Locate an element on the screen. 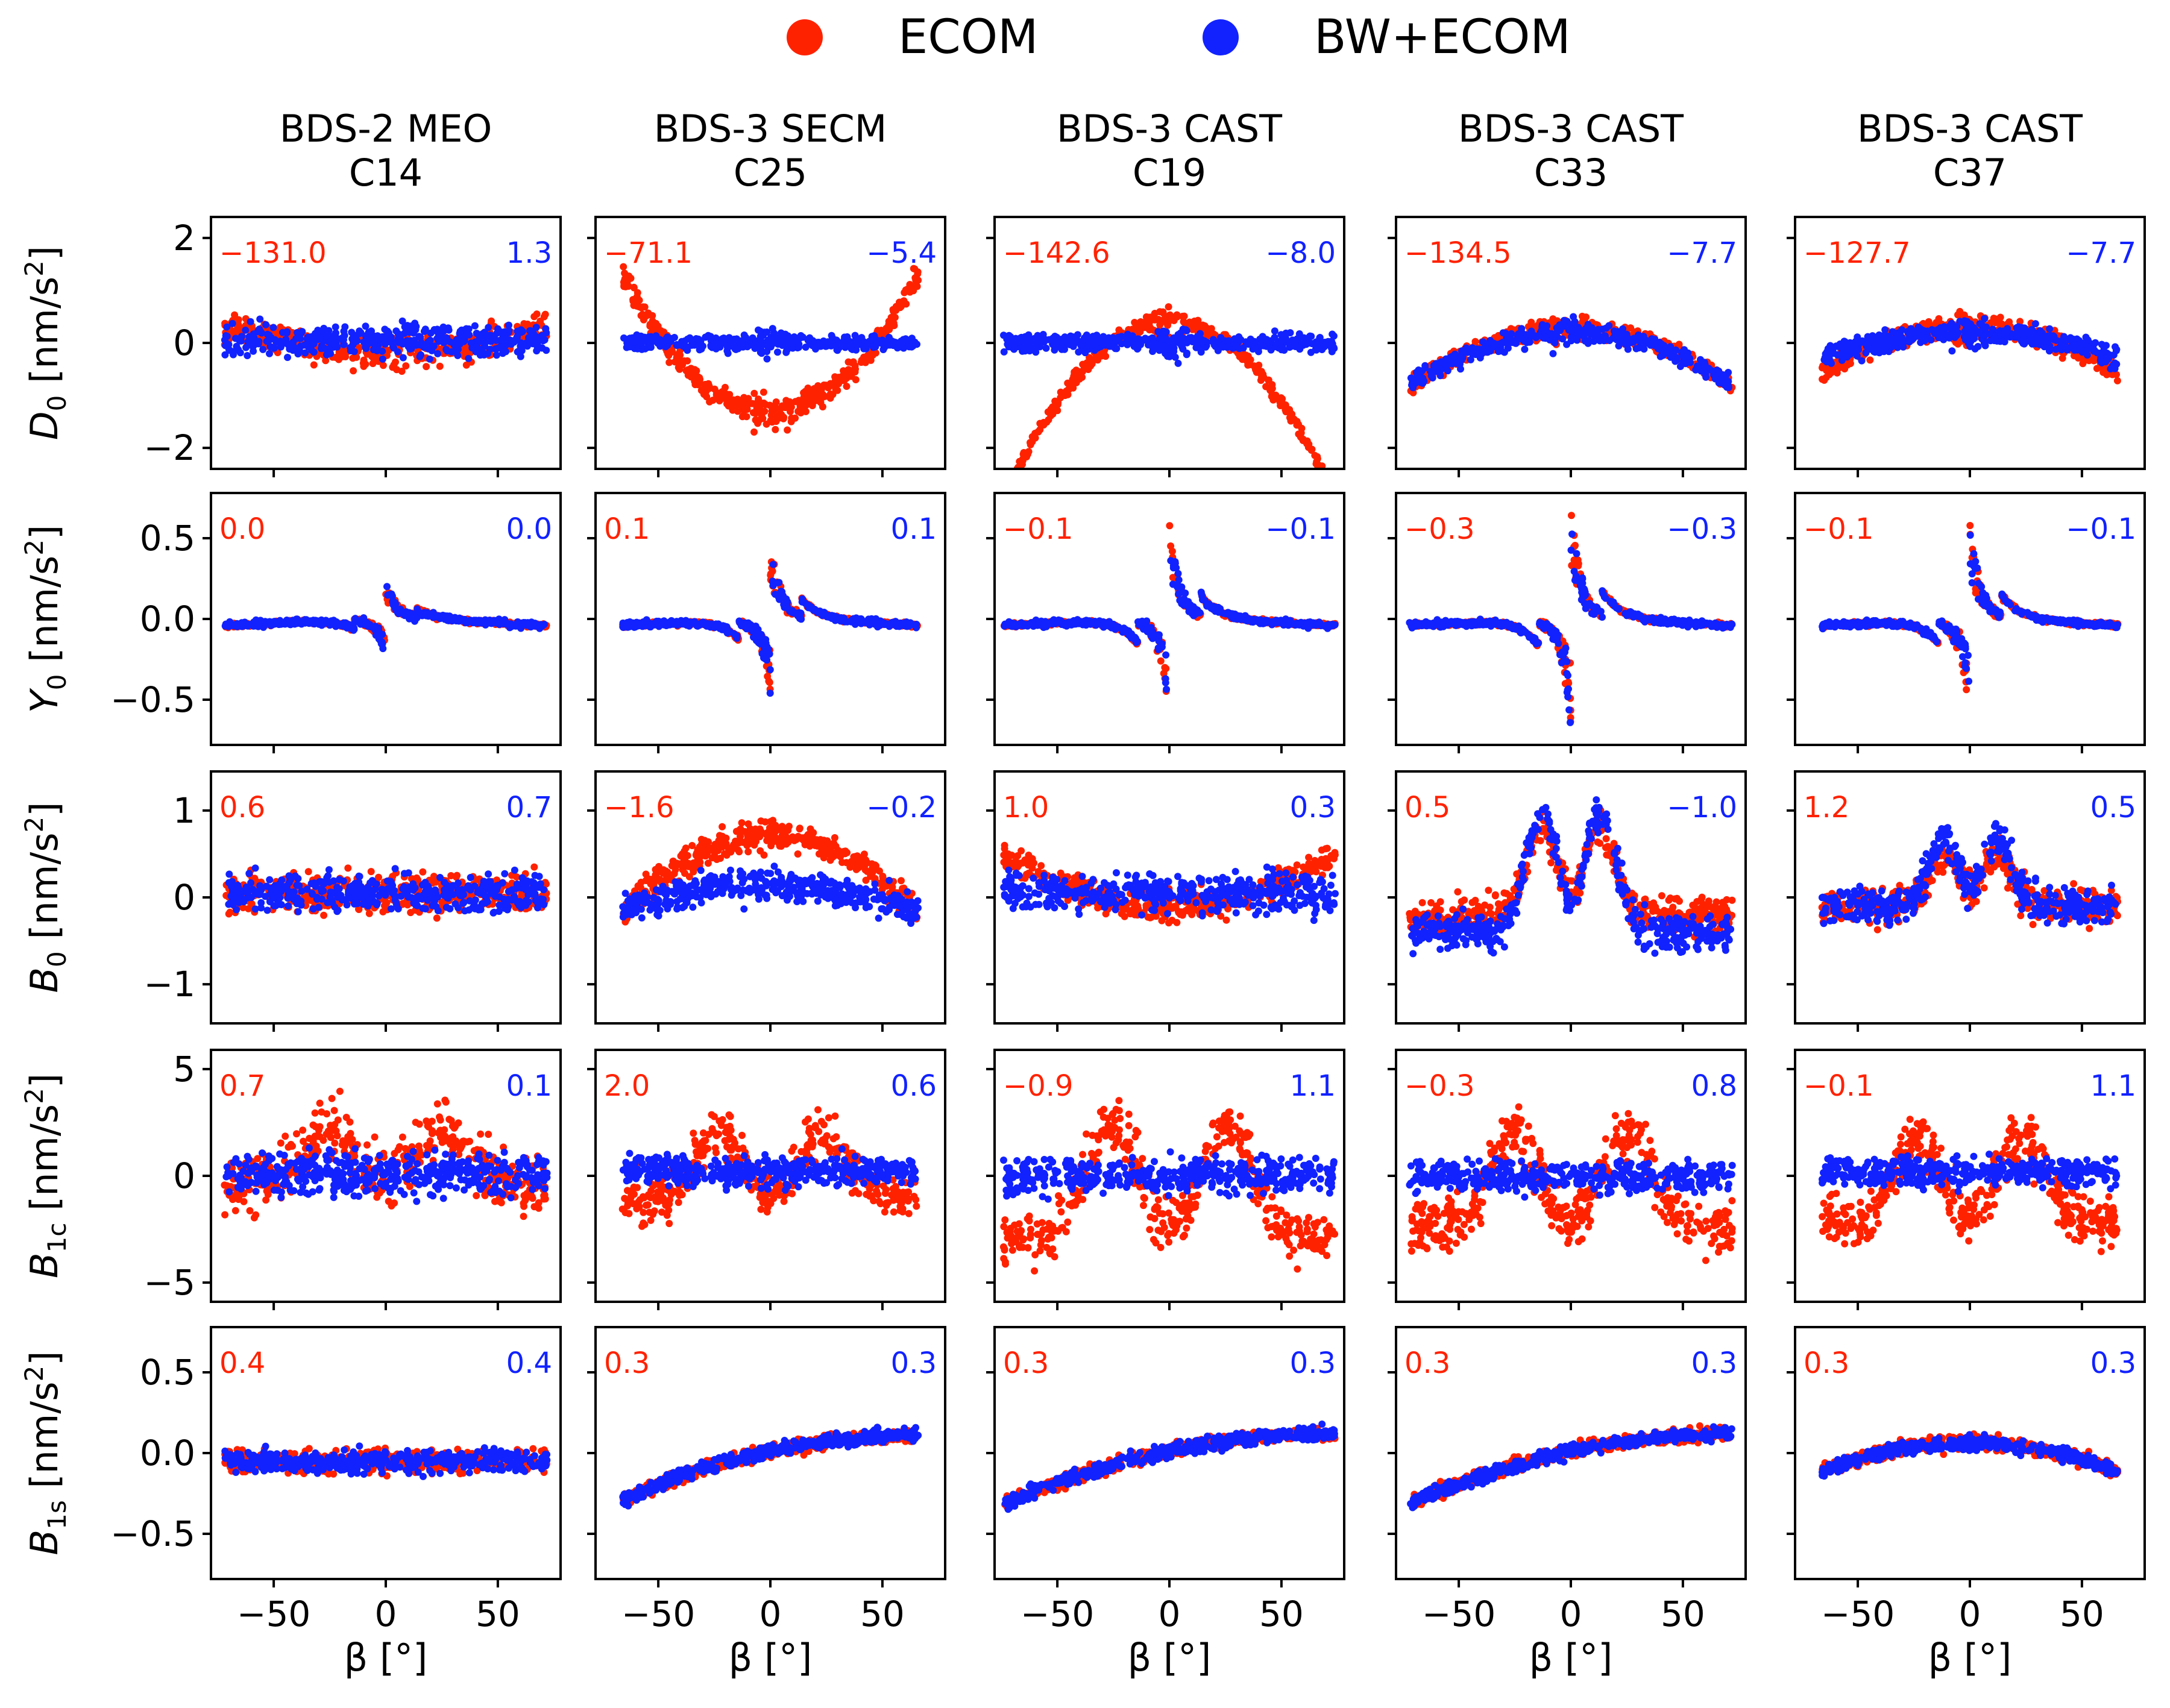  series-bw-r0-c2 is located at coordinates (1169, 346).